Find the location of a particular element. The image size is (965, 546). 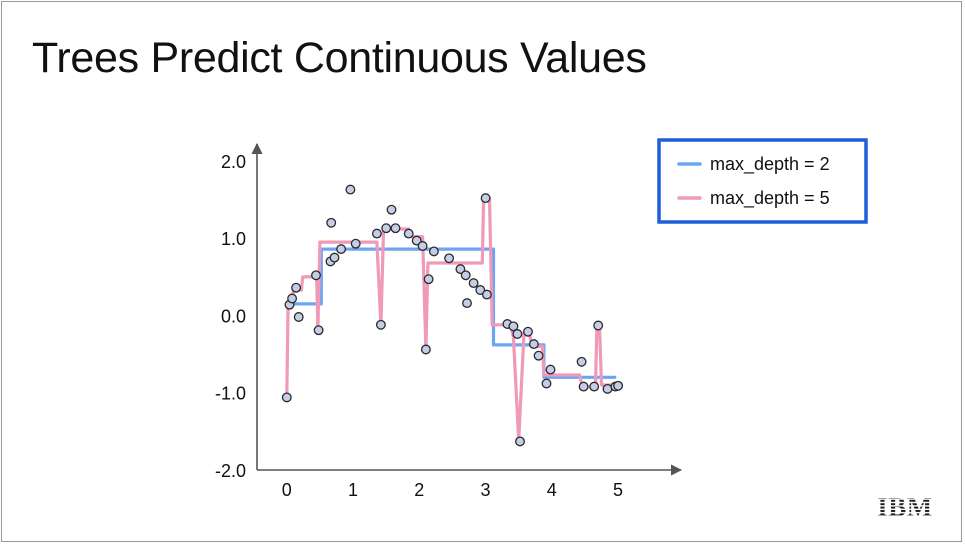

y-tick-label: -1.0 is located at coordinates (230, 394).